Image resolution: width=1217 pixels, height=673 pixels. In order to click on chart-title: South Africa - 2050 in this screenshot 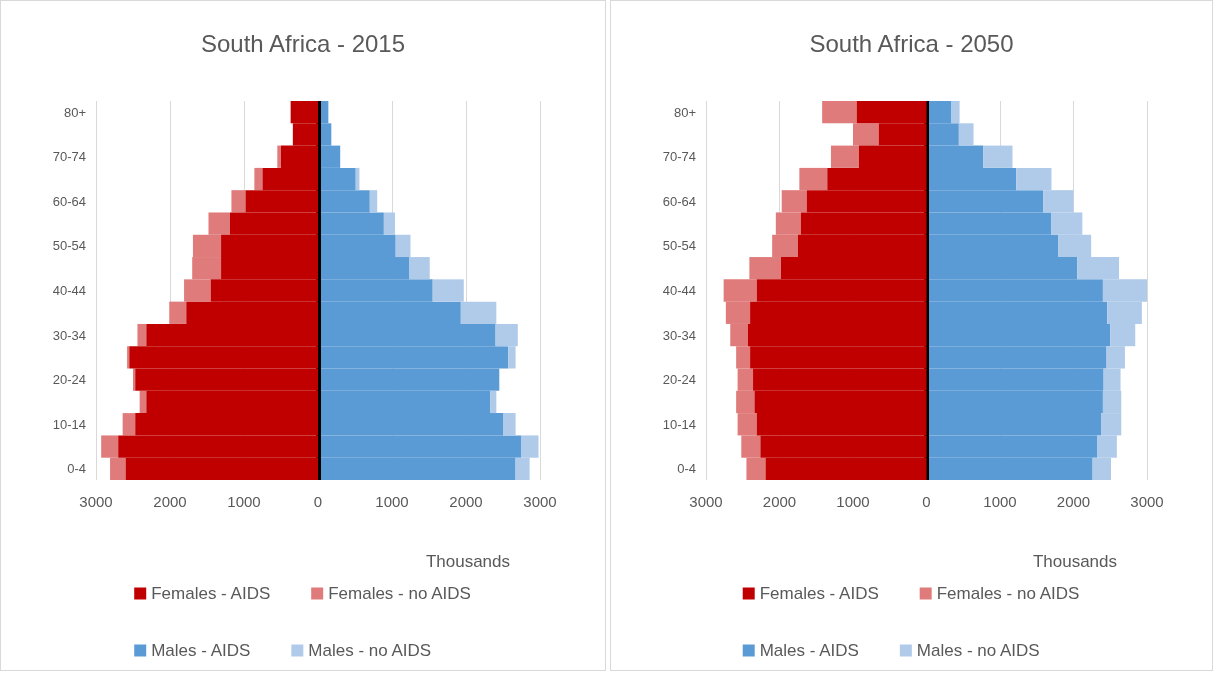, I will do `click(911, 43)`.